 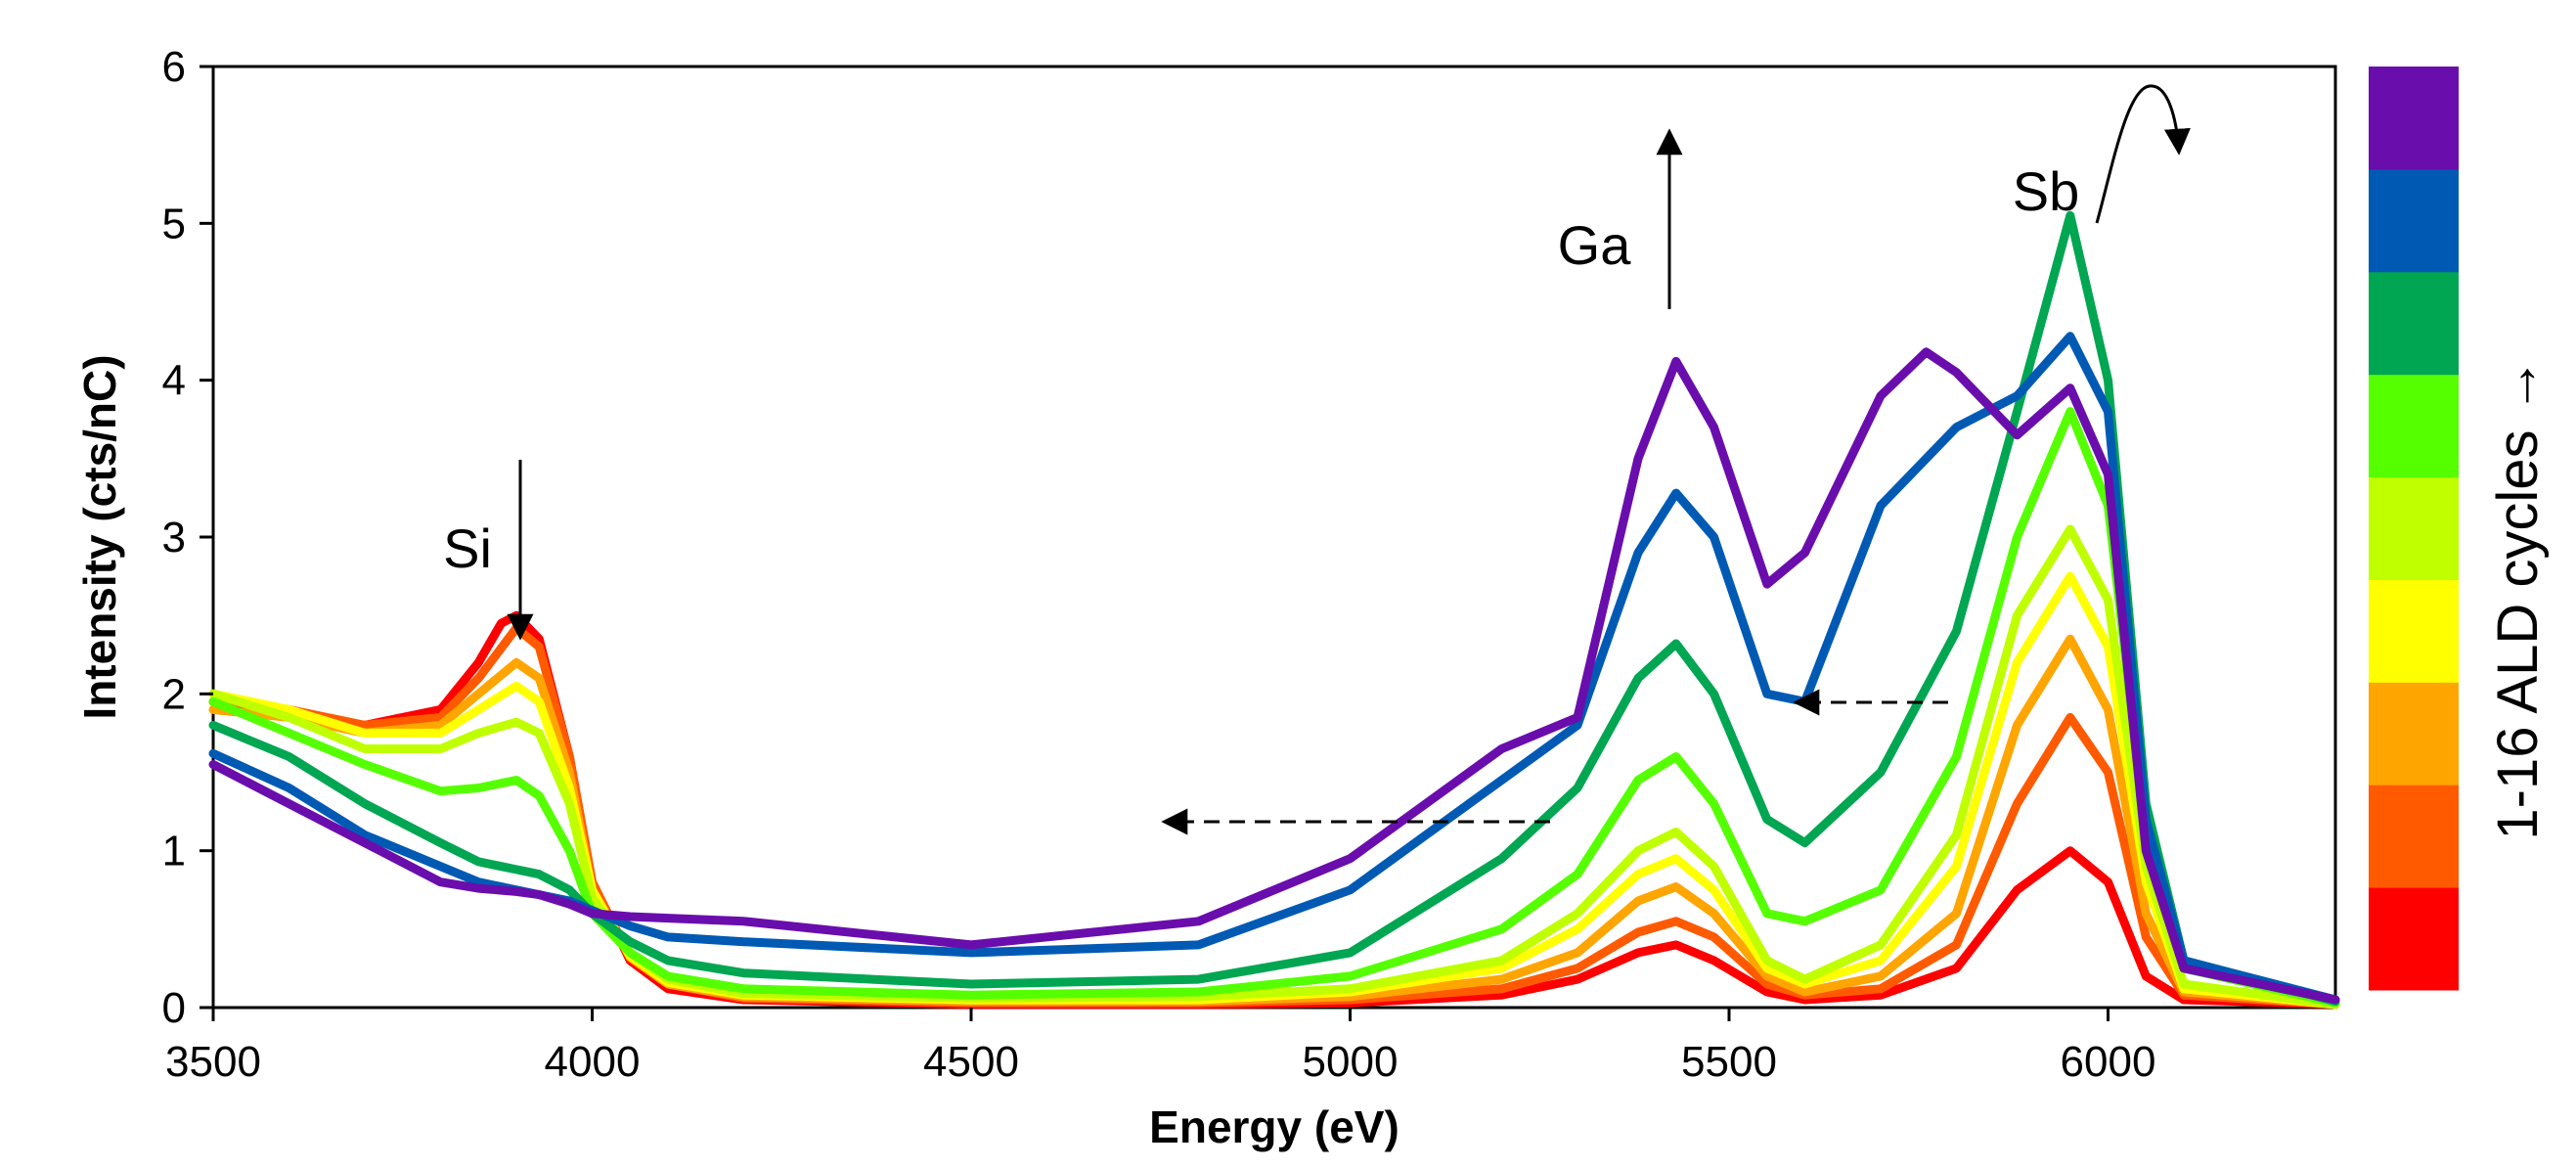 I want to click on x-axis-title: Energy (eV), so click(x=1274, y=1126).